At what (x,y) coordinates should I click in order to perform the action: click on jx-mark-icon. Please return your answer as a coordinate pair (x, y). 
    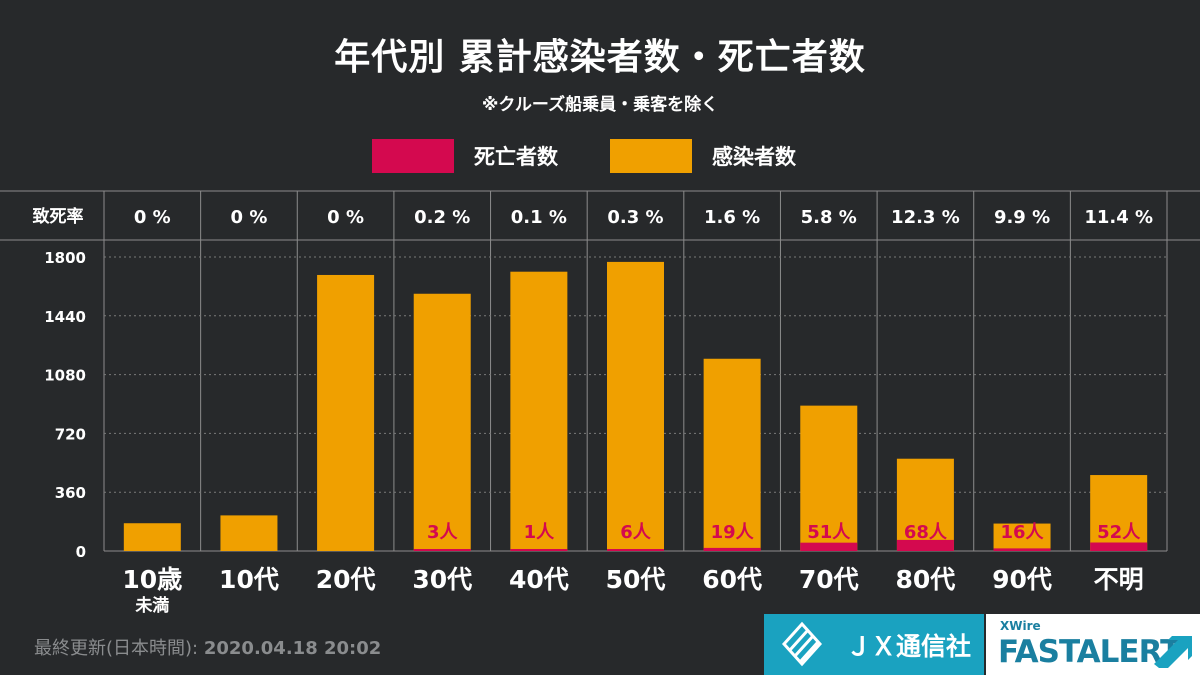
    Looking at the image, I should click on (802, 643).